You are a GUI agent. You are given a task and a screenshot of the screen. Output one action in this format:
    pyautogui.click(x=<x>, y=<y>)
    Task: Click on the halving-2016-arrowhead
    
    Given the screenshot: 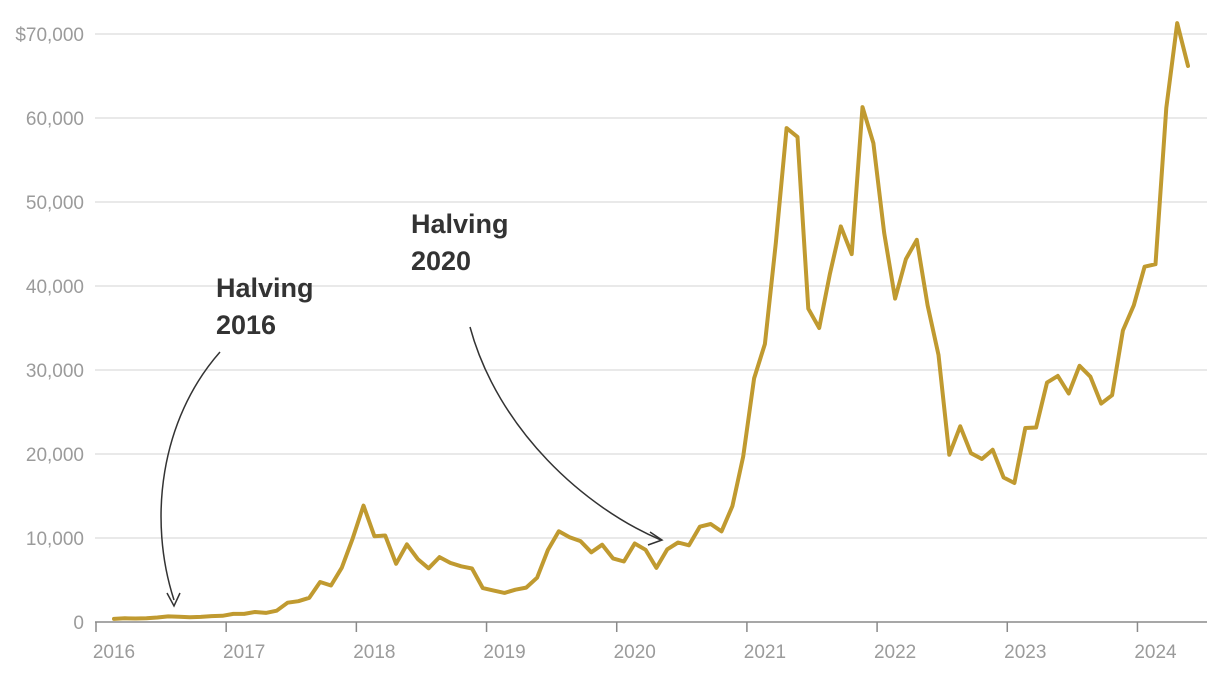 What is the action you would take?
    pyautogui.click(x=173, y=600)
    